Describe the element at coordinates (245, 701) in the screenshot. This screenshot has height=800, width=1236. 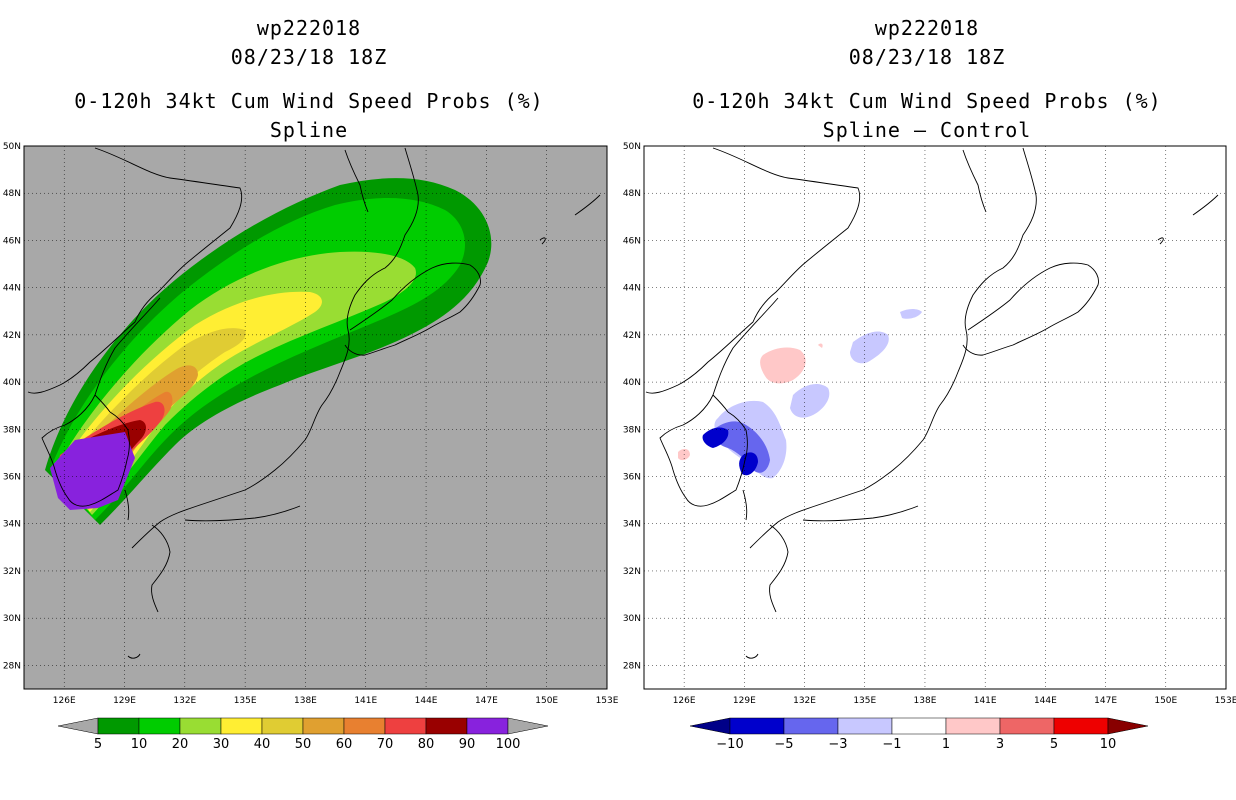
I see `lon-tick-label: 135E` at that location.